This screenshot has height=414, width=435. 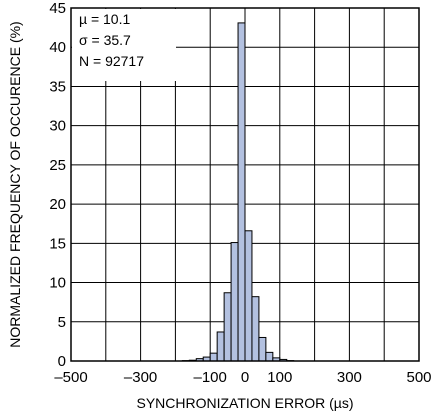 I want to click on stats-annotations: µ = 10.1 σ = 35.7 N = 92717, so click(x=111, y=40).